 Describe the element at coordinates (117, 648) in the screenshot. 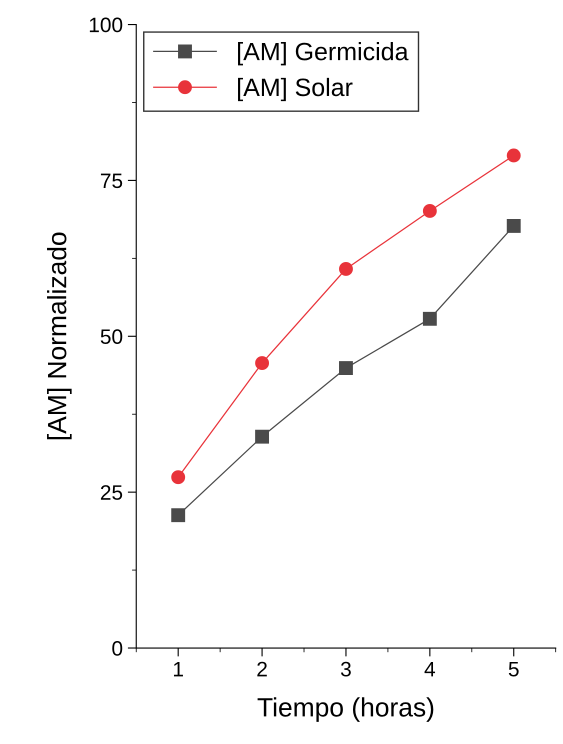

I see `y-tick-label: 0` at that location.